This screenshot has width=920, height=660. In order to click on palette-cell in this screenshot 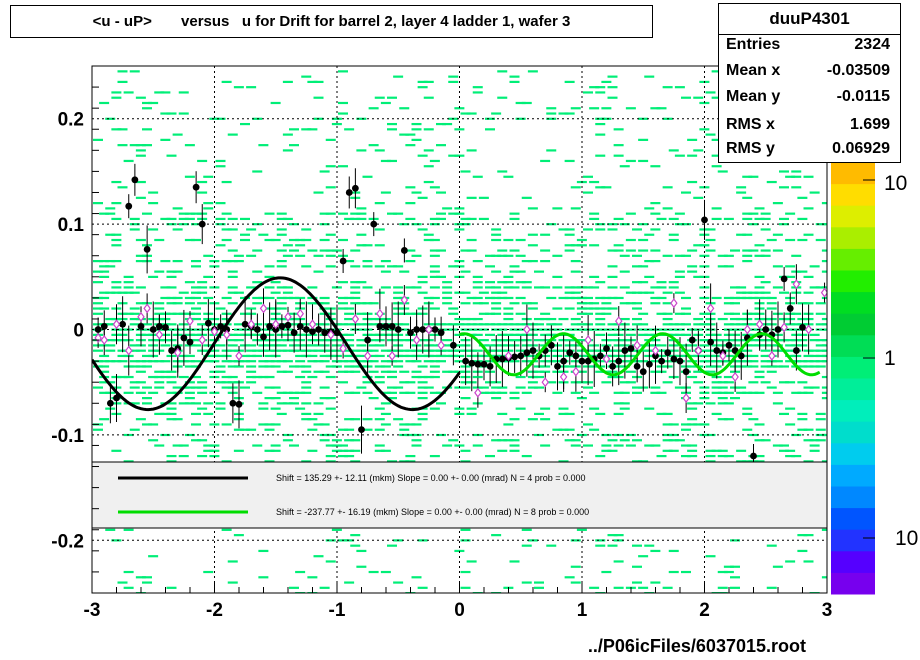, I will do `click(853, 518)`.